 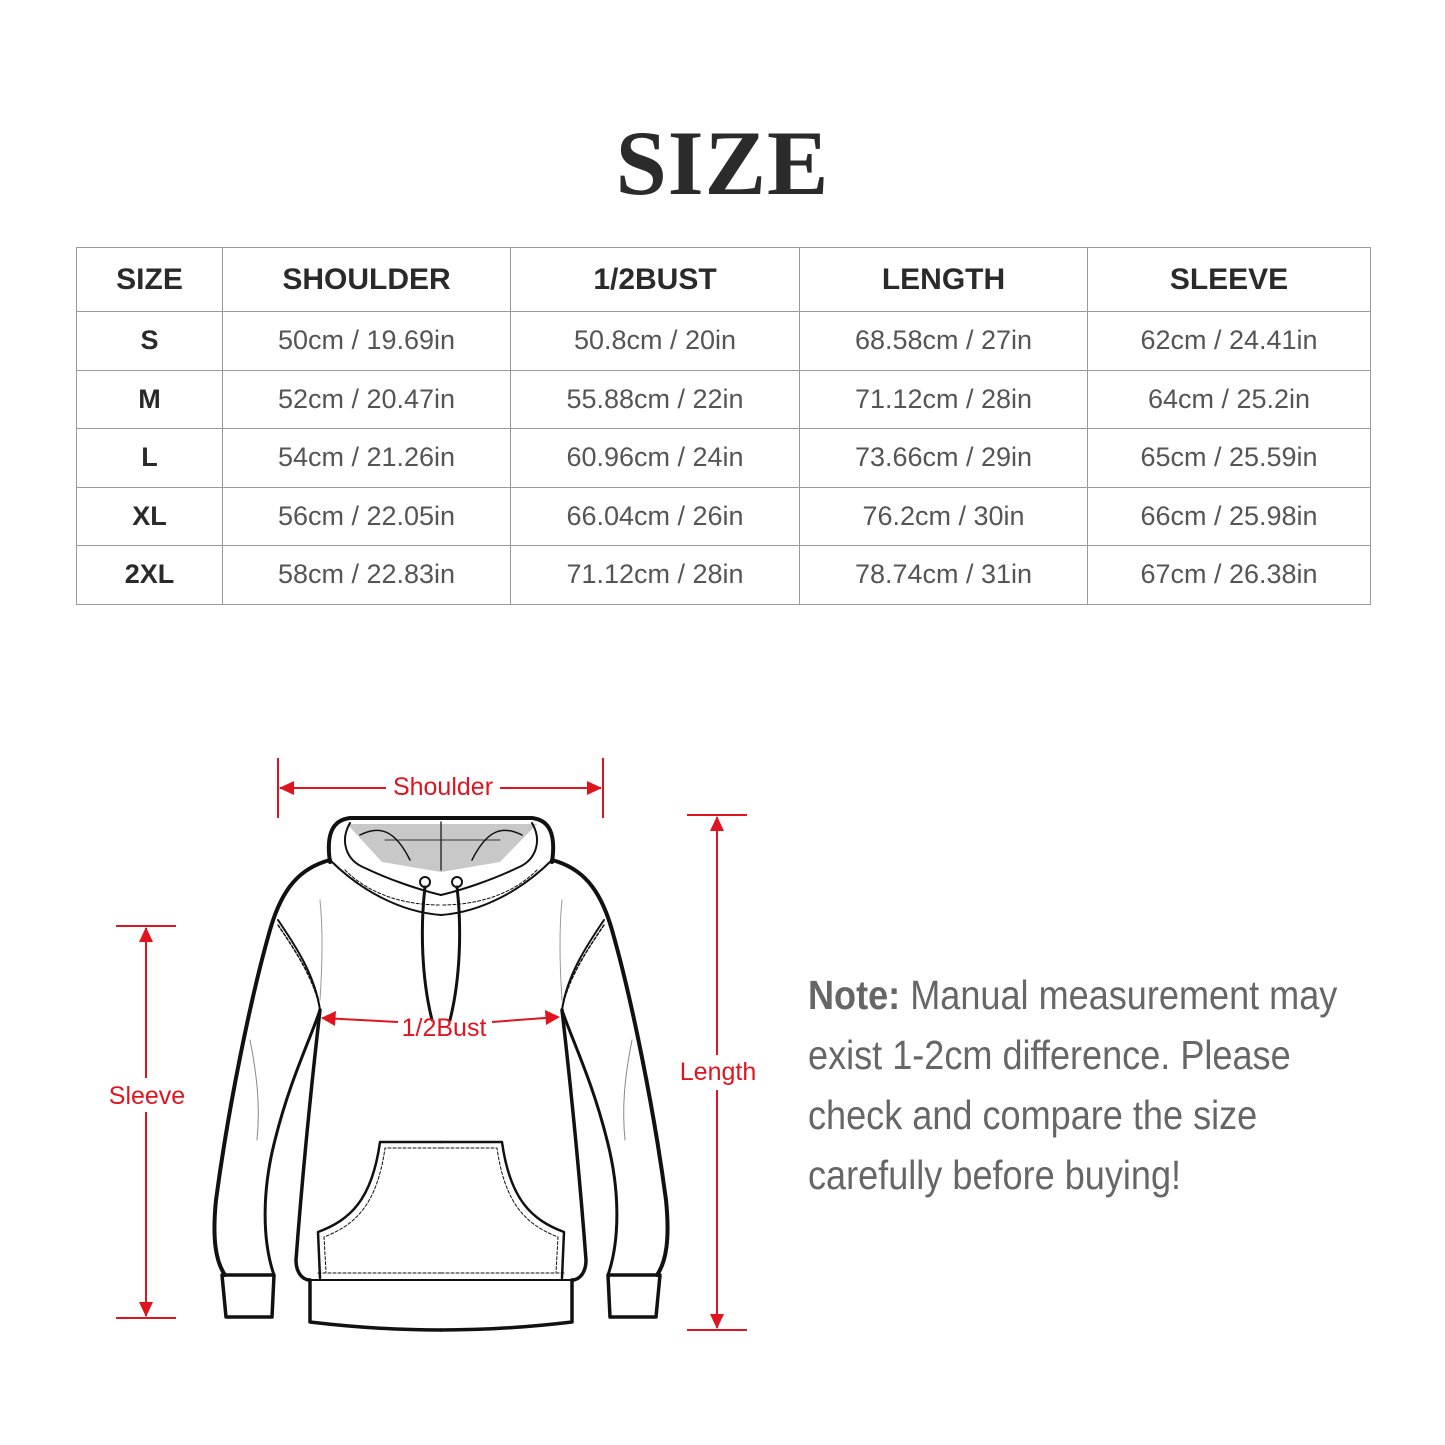 What do you see at coordinates (655, 458) in the screenshot?
I see `cell-bust: 60.96cm / 24in` at bounding box center [655, 458].